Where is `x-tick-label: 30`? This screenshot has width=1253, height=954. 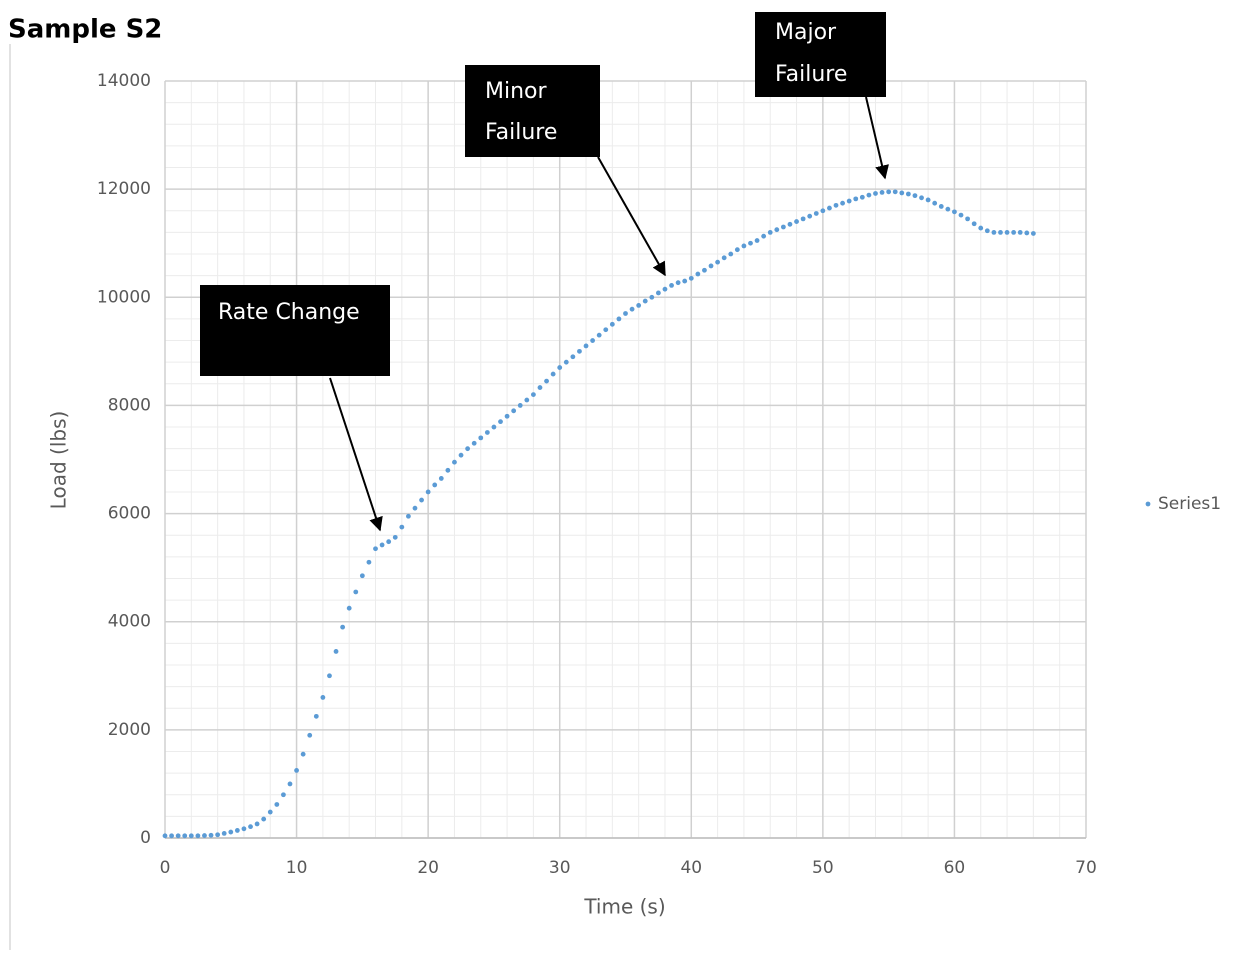 x-tick-label: 30 is located at coordinates (560, 868).